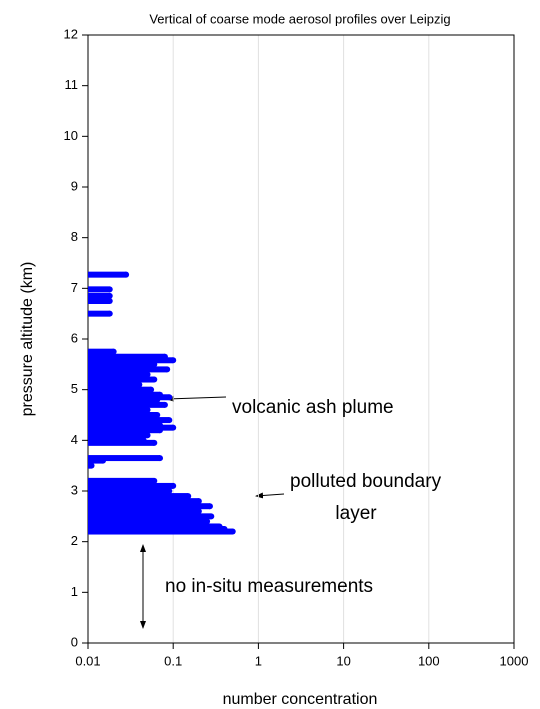 The image size is (540, 709). Describe the element at coordinates (27, 339) in the screenshot. I see `y-axis-label: pressure altitude (km)` at that location.